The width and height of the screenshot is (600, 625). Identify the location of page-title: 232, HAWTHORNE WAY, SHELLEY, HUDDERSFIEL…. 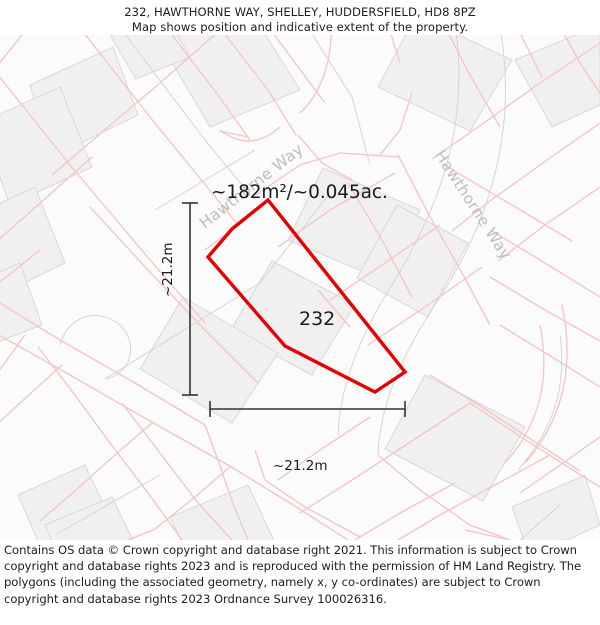
(300, 12).